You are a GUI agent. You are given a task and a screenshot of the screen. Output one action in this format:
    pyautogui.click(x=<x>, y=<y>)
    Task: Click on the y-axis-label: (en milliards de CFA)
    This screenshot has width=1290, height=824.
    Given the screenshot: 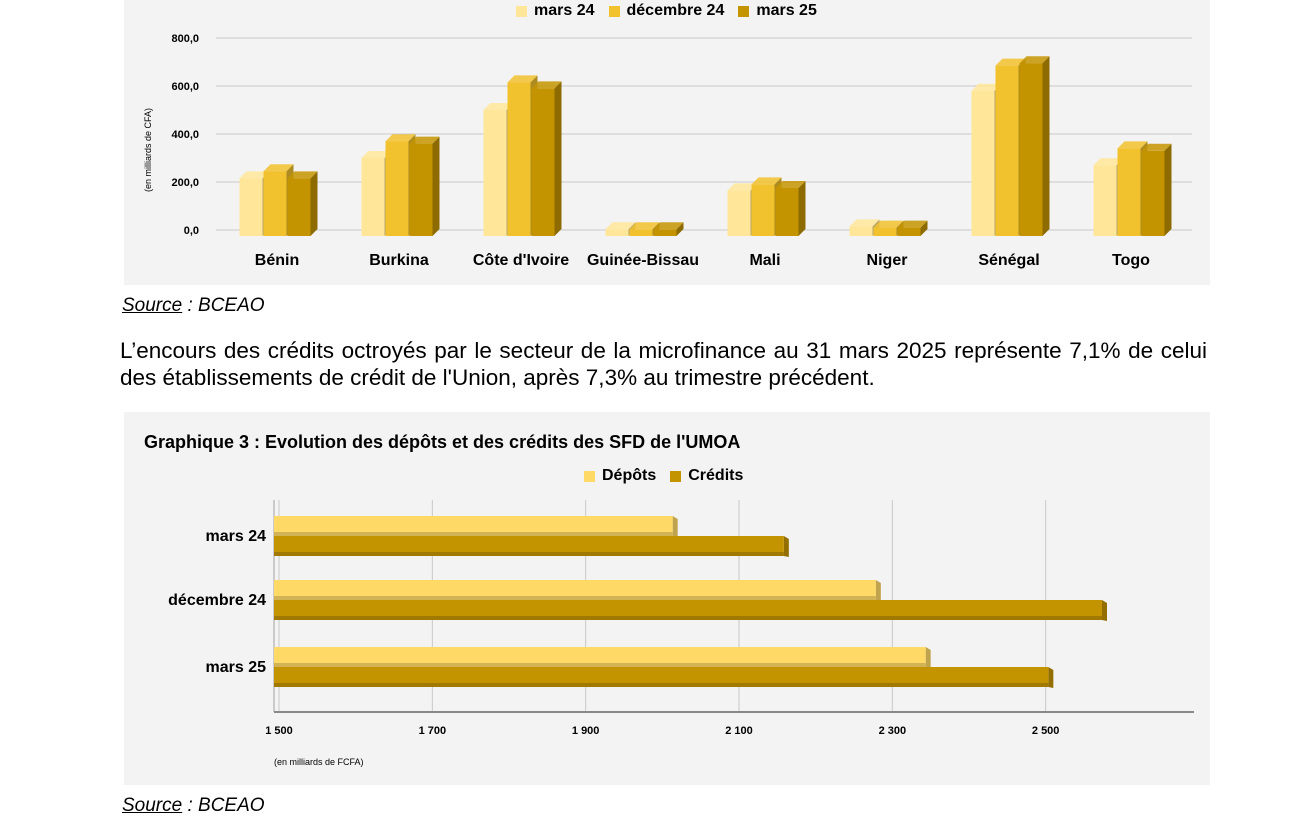 What is the action you would take?
    pyautogui.click(x=148, y=150)
    